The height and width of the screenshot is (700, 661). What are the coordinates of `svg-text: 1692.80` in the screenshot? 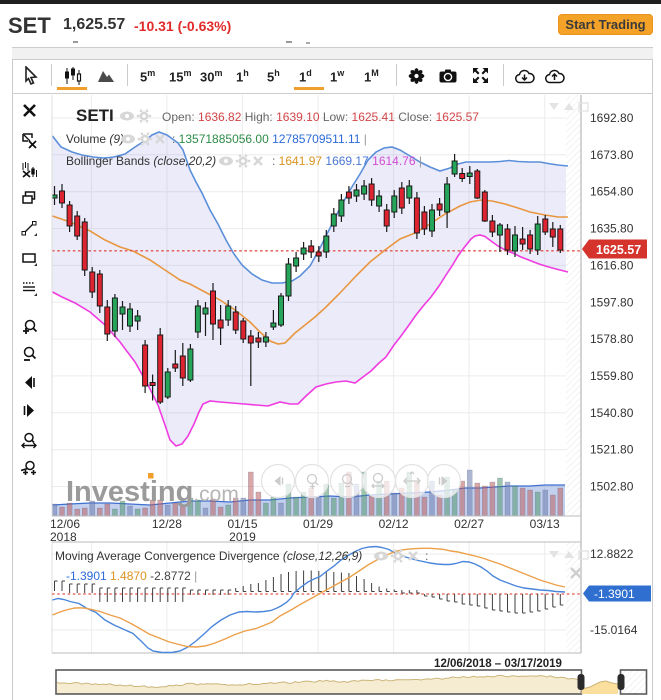 It's located at (612, 118).